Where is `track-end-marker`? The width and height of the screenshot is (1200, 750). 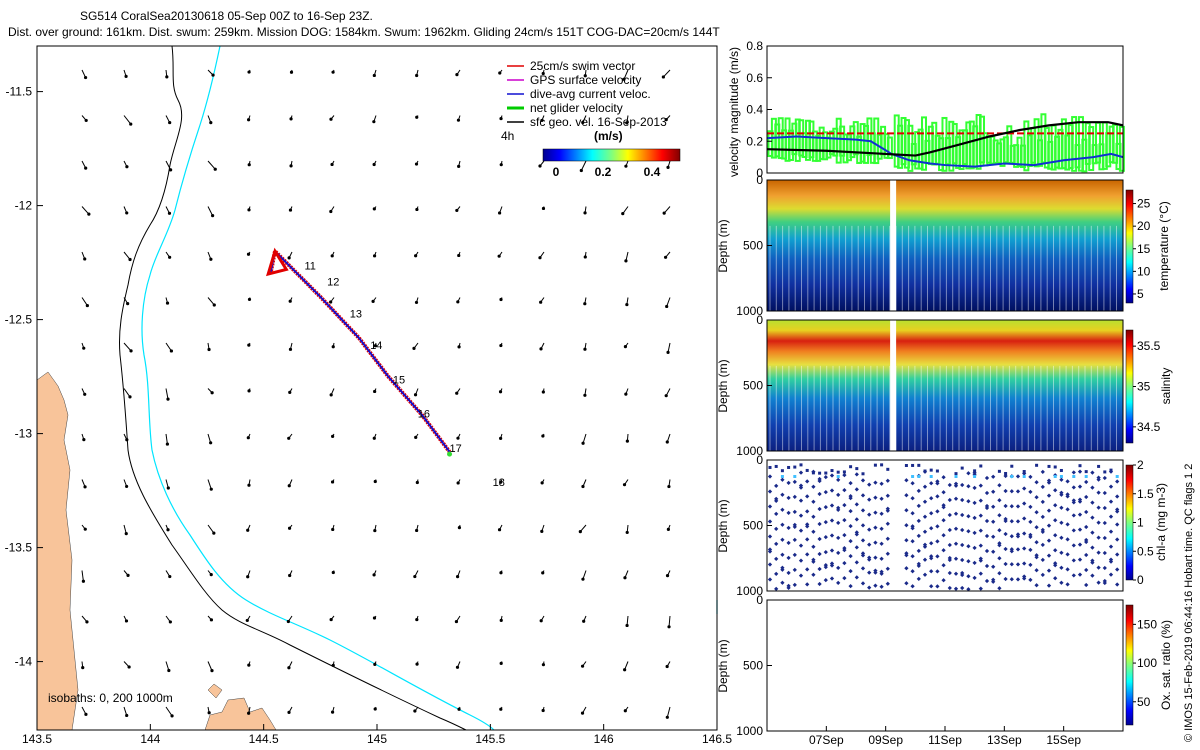 track-end-marker is located at coordinates (450, 454).